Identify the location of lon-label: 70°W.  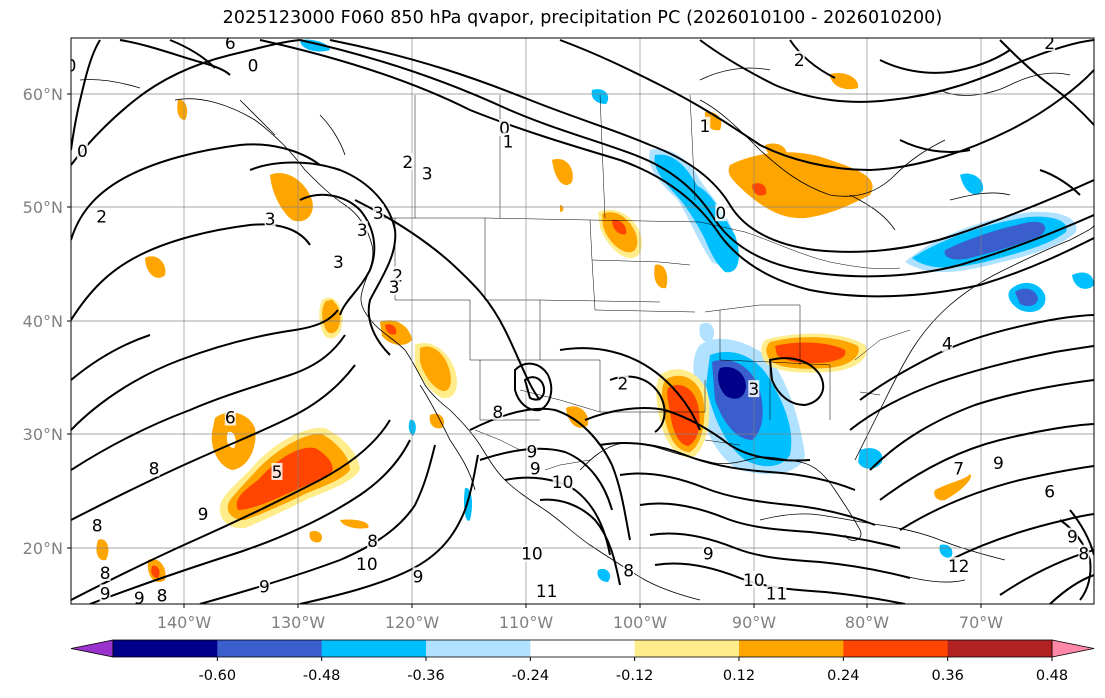
(981, 622).